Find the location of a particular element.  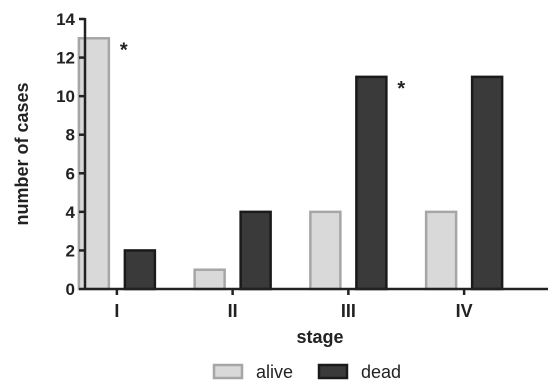

legend-swatch-dead is located at coordinates (333, 371).